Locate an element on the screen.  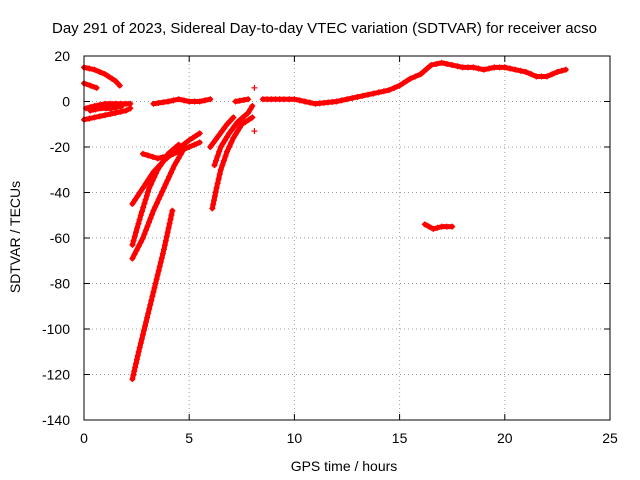
y-axis-label: SDTVAR / TECUs is located at coordinates (15, 237).